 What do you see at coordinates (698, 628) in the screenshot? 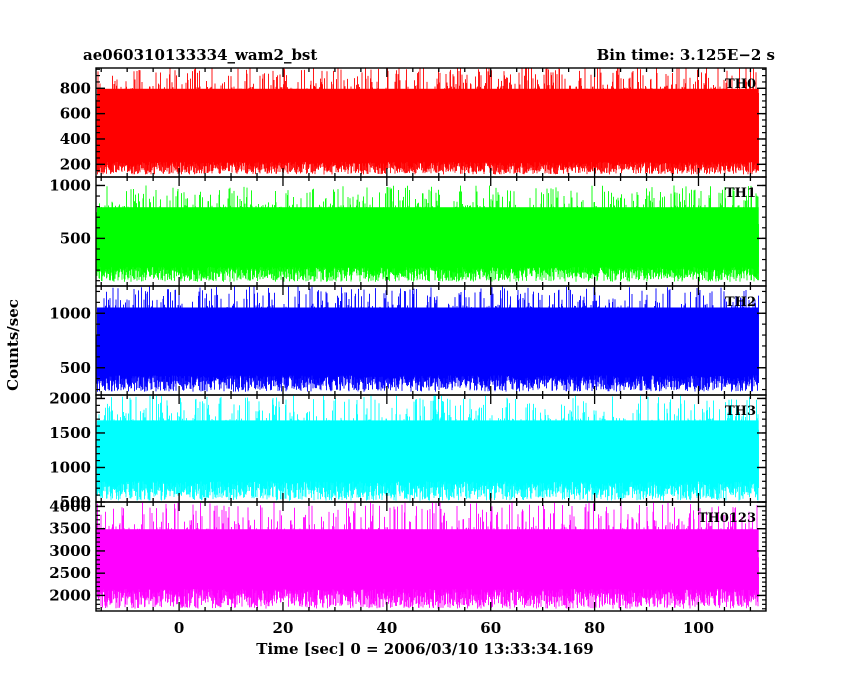
I see `x-tick-label: 100` at bounding box center [698, 628].